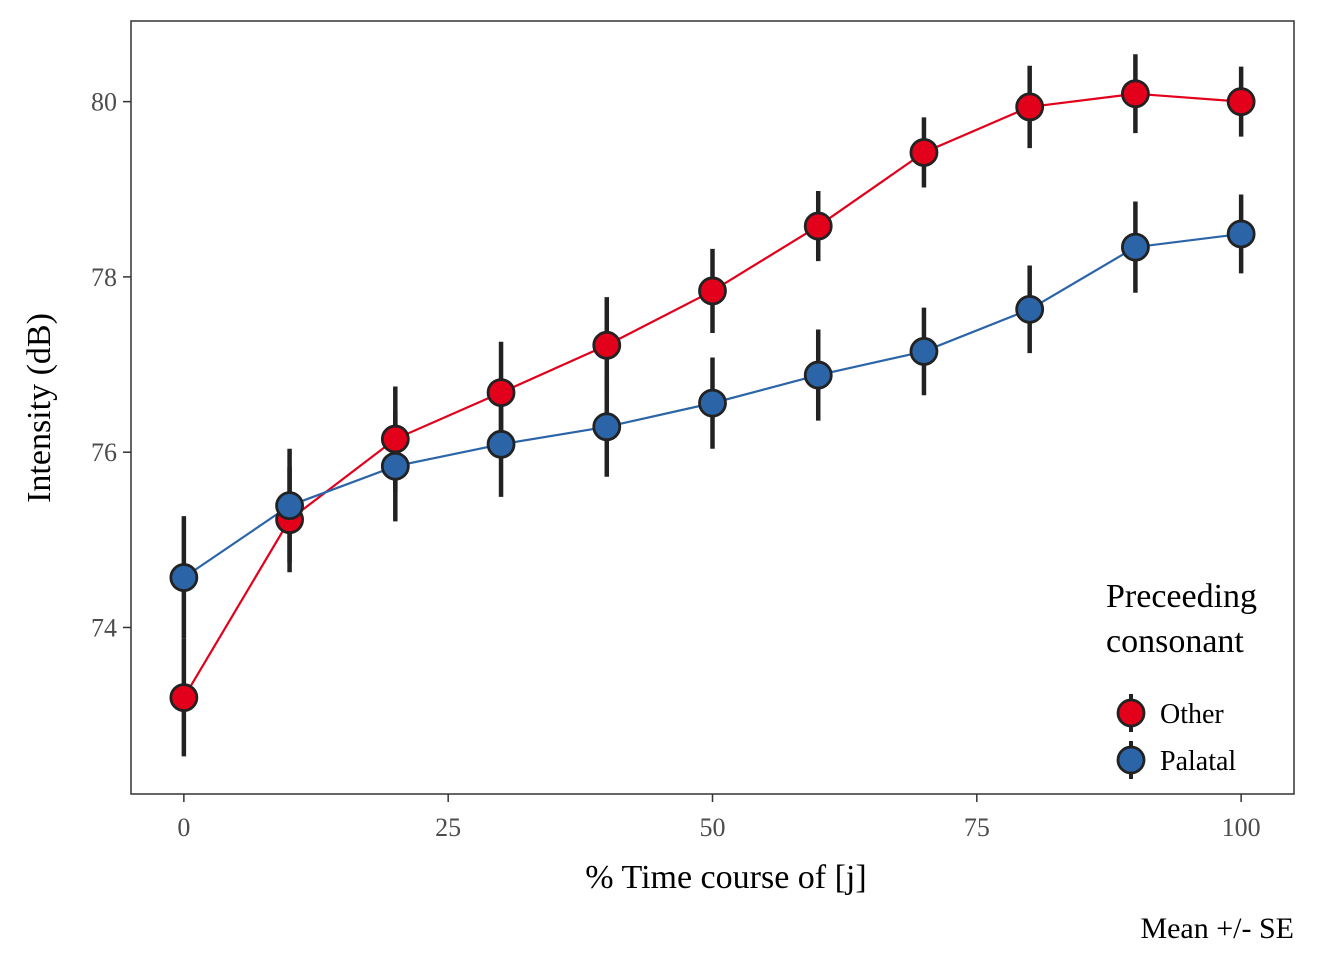 The width and height of the screenshot is (1344, 960). I want to click on x-tick-label: 0, so click(183, 827).